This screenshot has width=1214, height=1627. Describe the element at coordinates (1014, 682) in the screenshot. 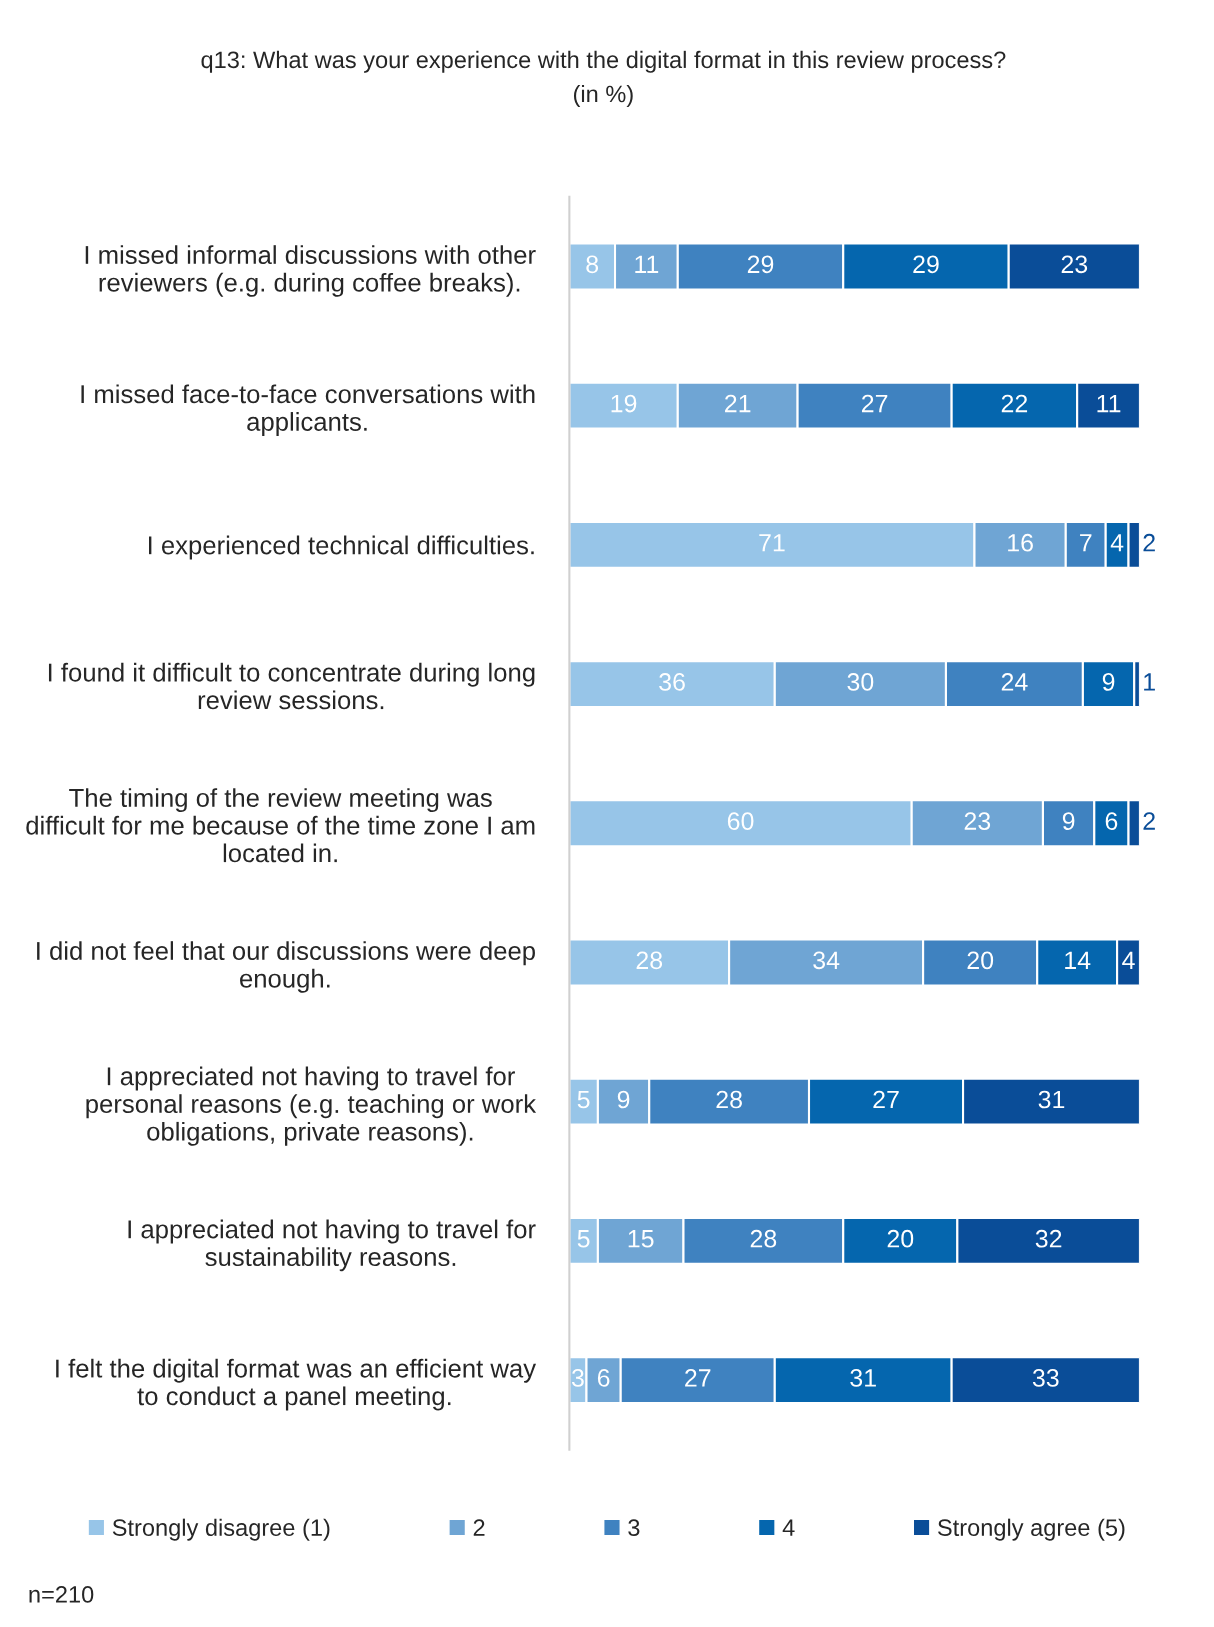

I see `data-label: 24` at that location.